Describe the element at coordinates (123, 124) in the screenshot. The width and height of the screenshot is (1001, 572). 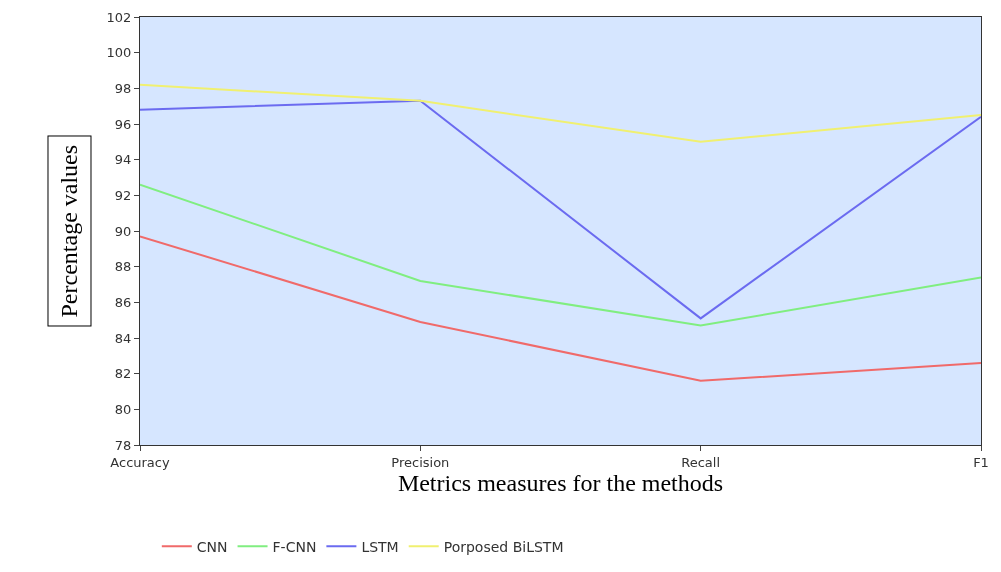
I see `y-tick-label: 96` at that location.